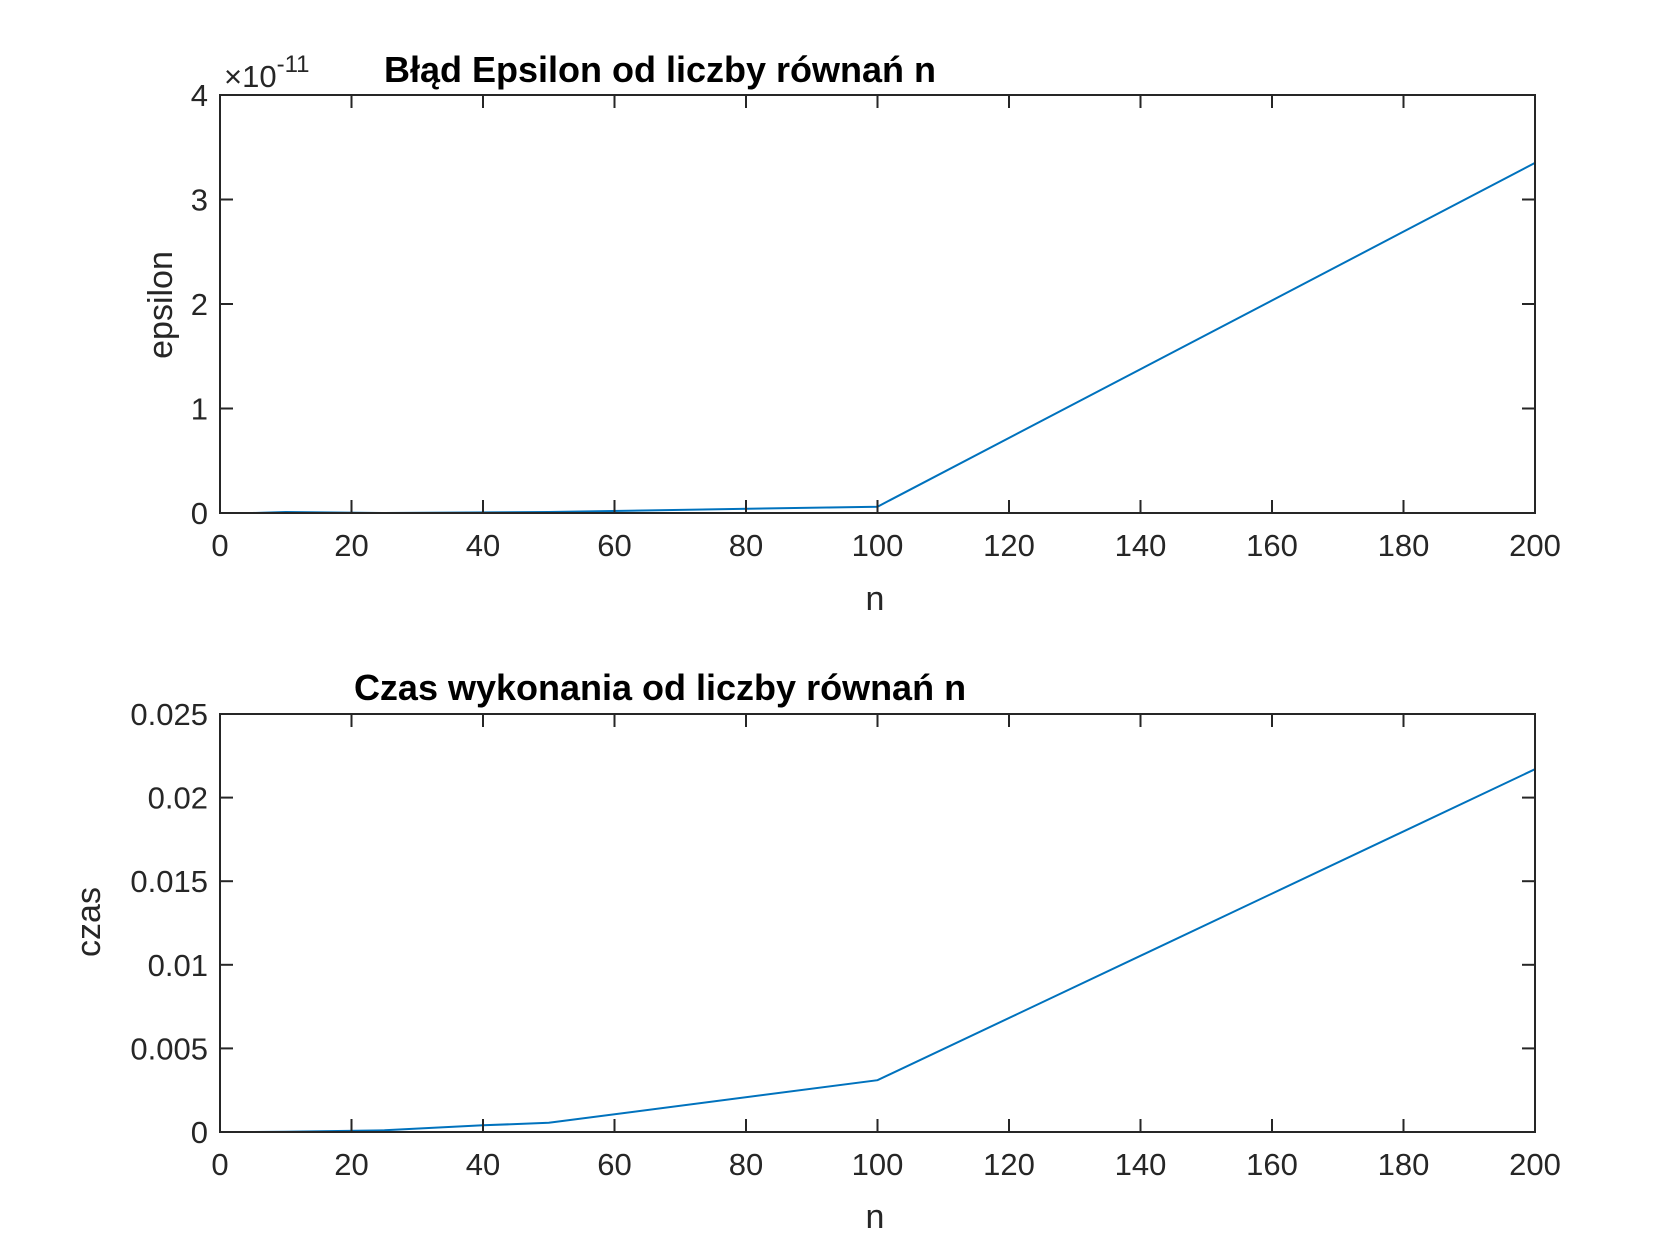  Describe the element at coordinates (660, 69) in the screenshot. I see `chart-title: Błąd Epsilon od liczby równań n` at that location.